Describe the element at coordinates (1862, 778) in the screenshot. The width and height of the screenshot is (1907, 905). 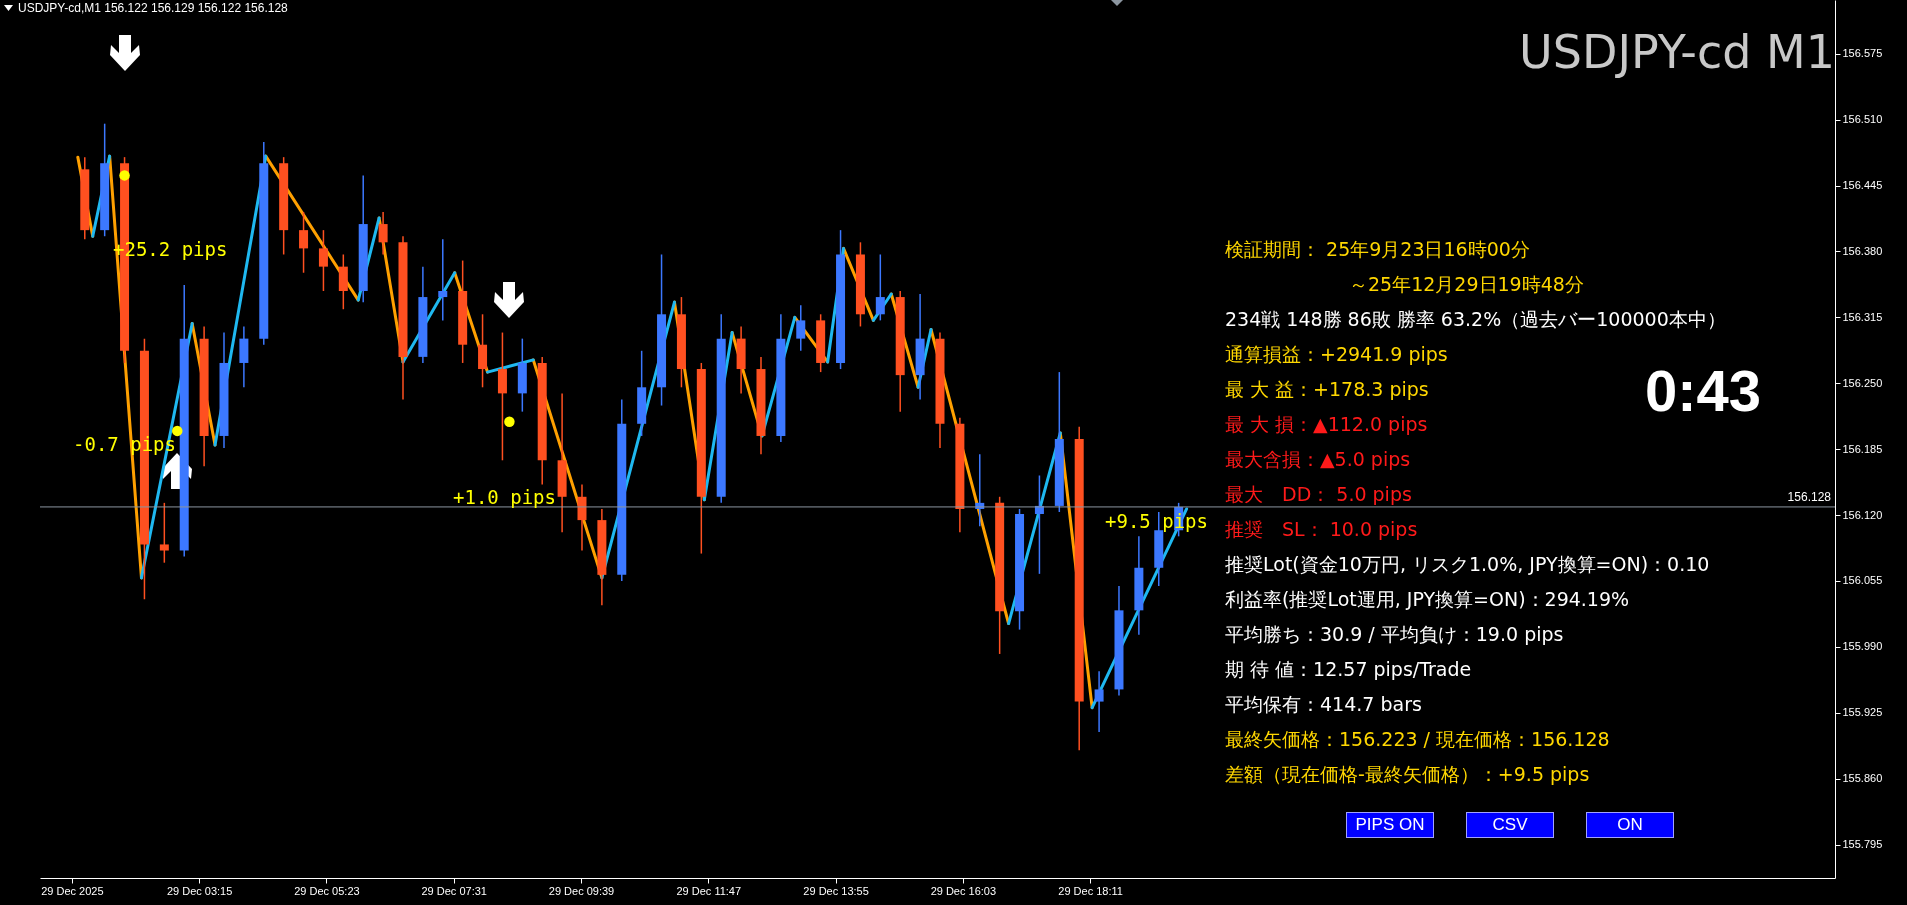
I see `y-tick-label: 155.860` at that location.